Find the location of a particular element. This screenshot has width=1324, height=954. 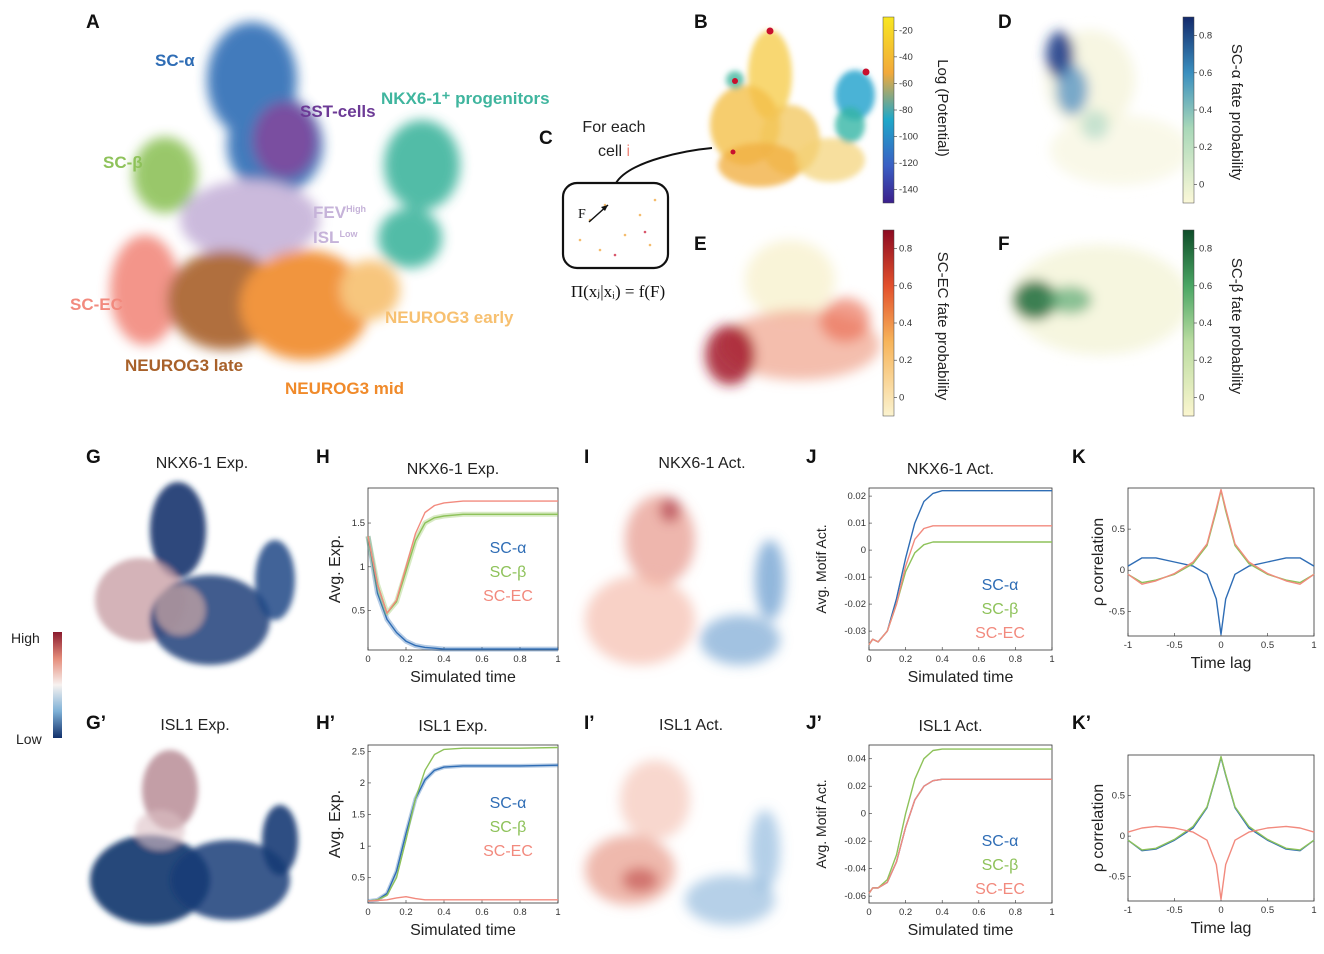

colorbar-tick: -60 is located at coordinates (906, 83).